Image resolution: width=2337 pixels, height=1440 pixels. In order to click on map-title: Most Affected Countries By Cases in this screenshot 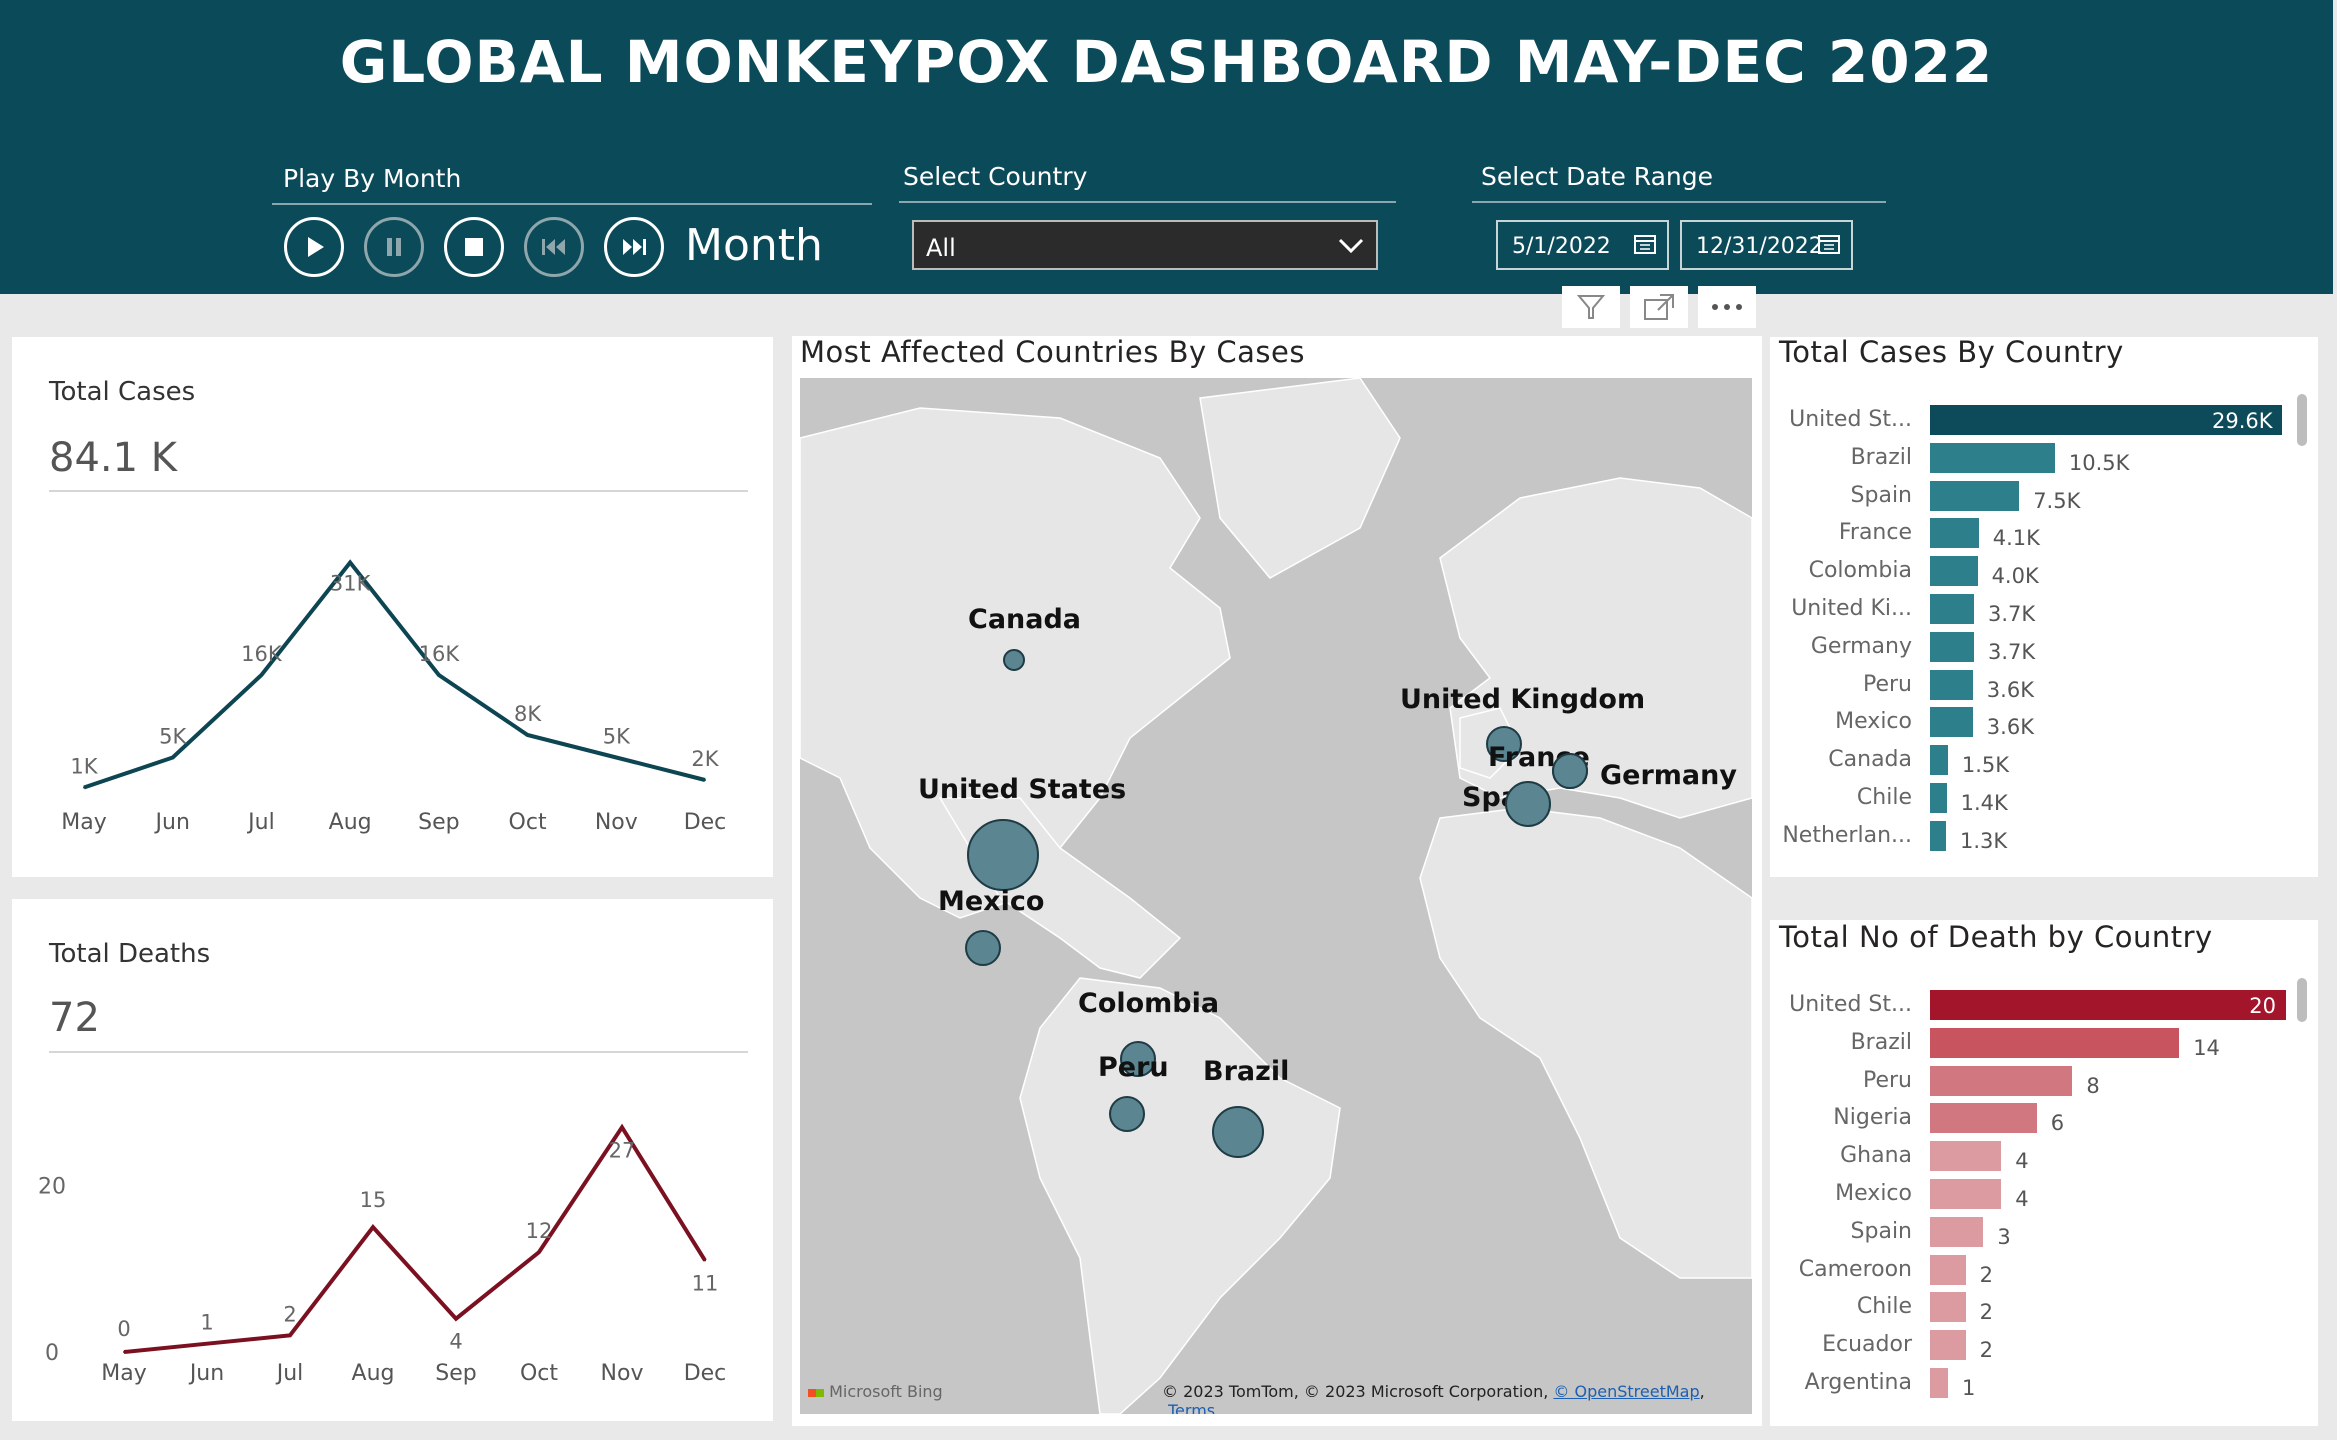, I will do `click(1052, 352)`.